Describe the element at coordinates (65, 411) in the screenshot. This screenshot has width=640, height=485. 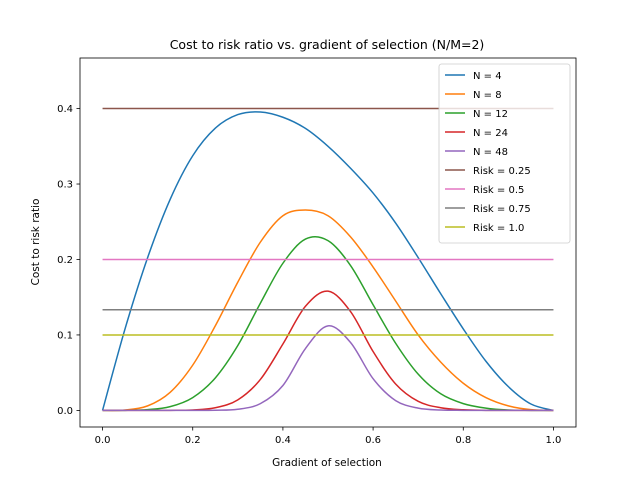
I see `y-tick-label: 0.0` at that location.